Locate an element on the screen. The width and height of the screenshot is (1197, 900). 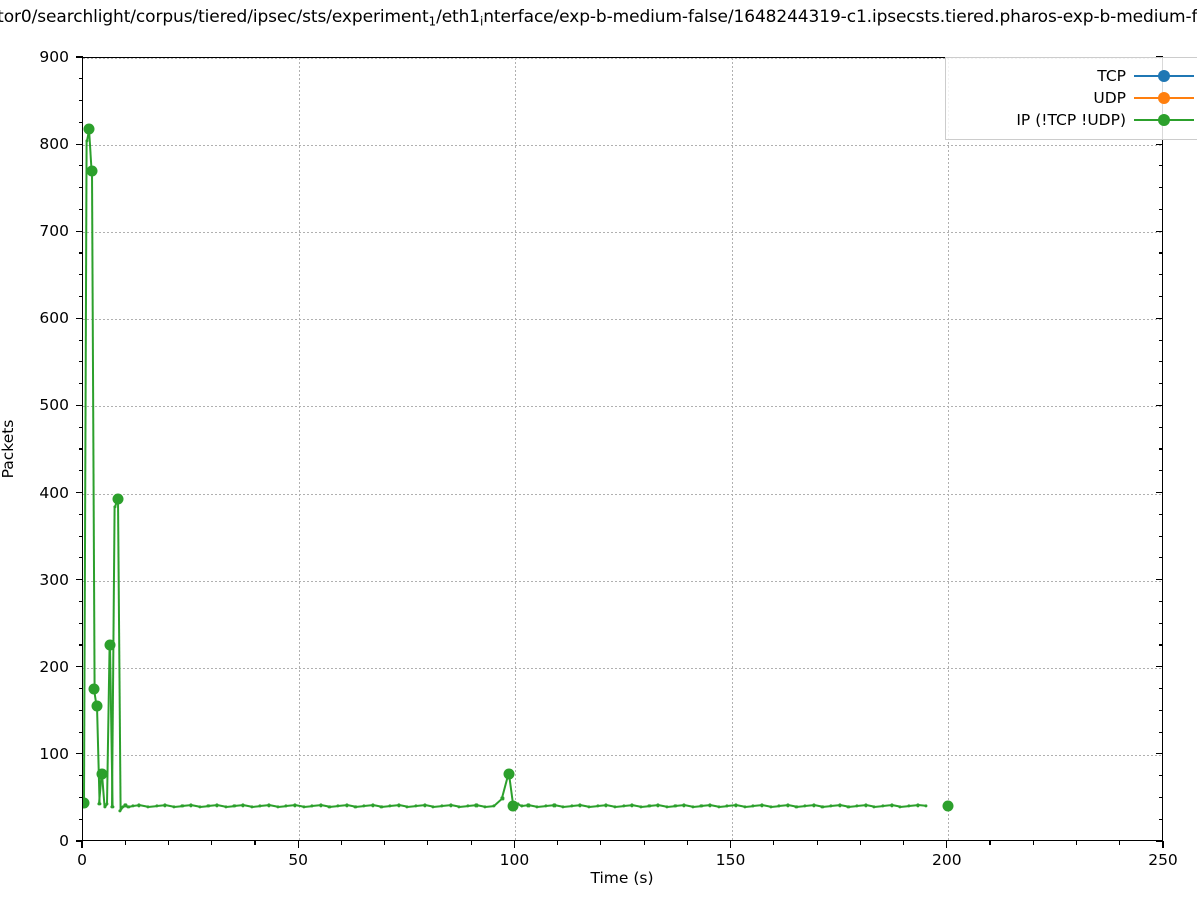
legend: TCP UDP IP (!TCP !UDP) is located at coordinates (1071, 98).